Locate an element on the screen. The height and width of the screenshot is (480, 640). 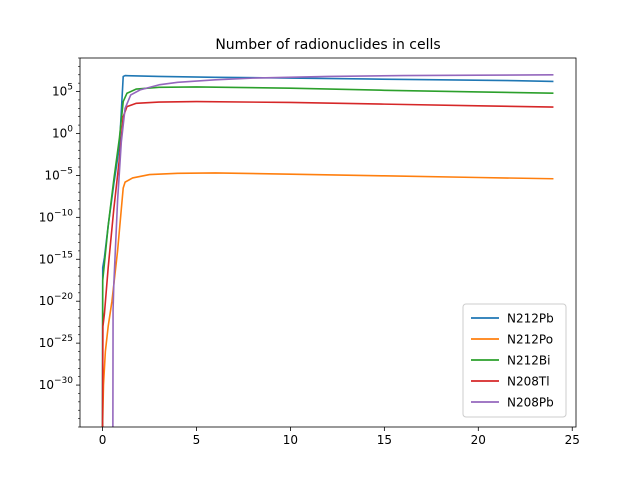
chart-title: Number of radionuclides in cells is located at coordinates (327, 45).